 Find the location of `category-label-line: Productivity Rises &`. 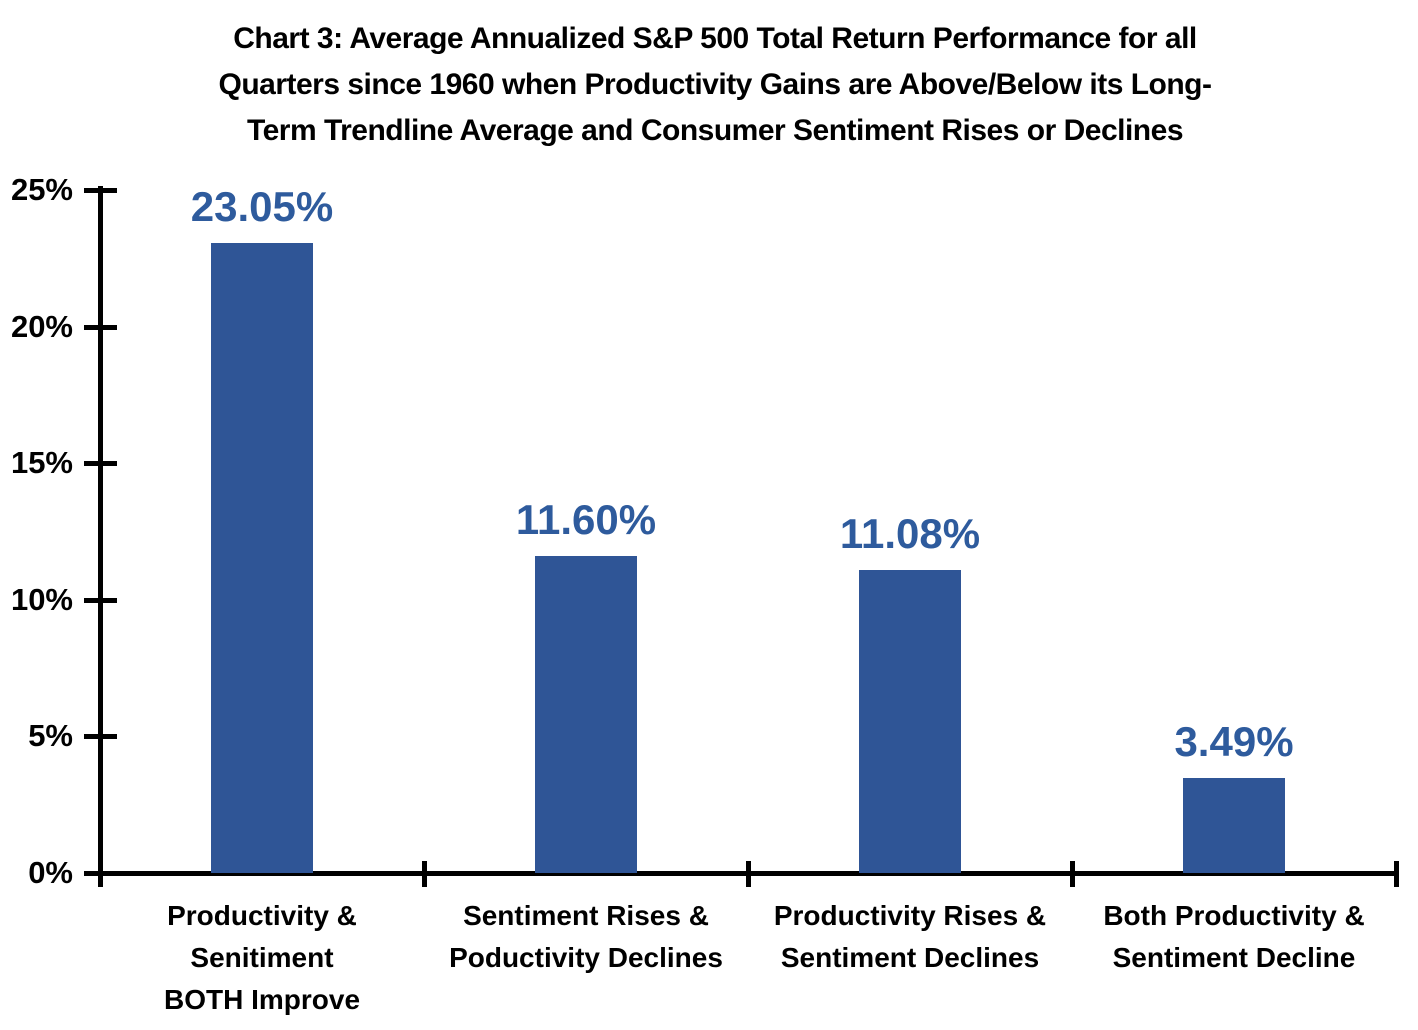

category-label-line: Productivity Rises & is located at coordinates (910, 915).